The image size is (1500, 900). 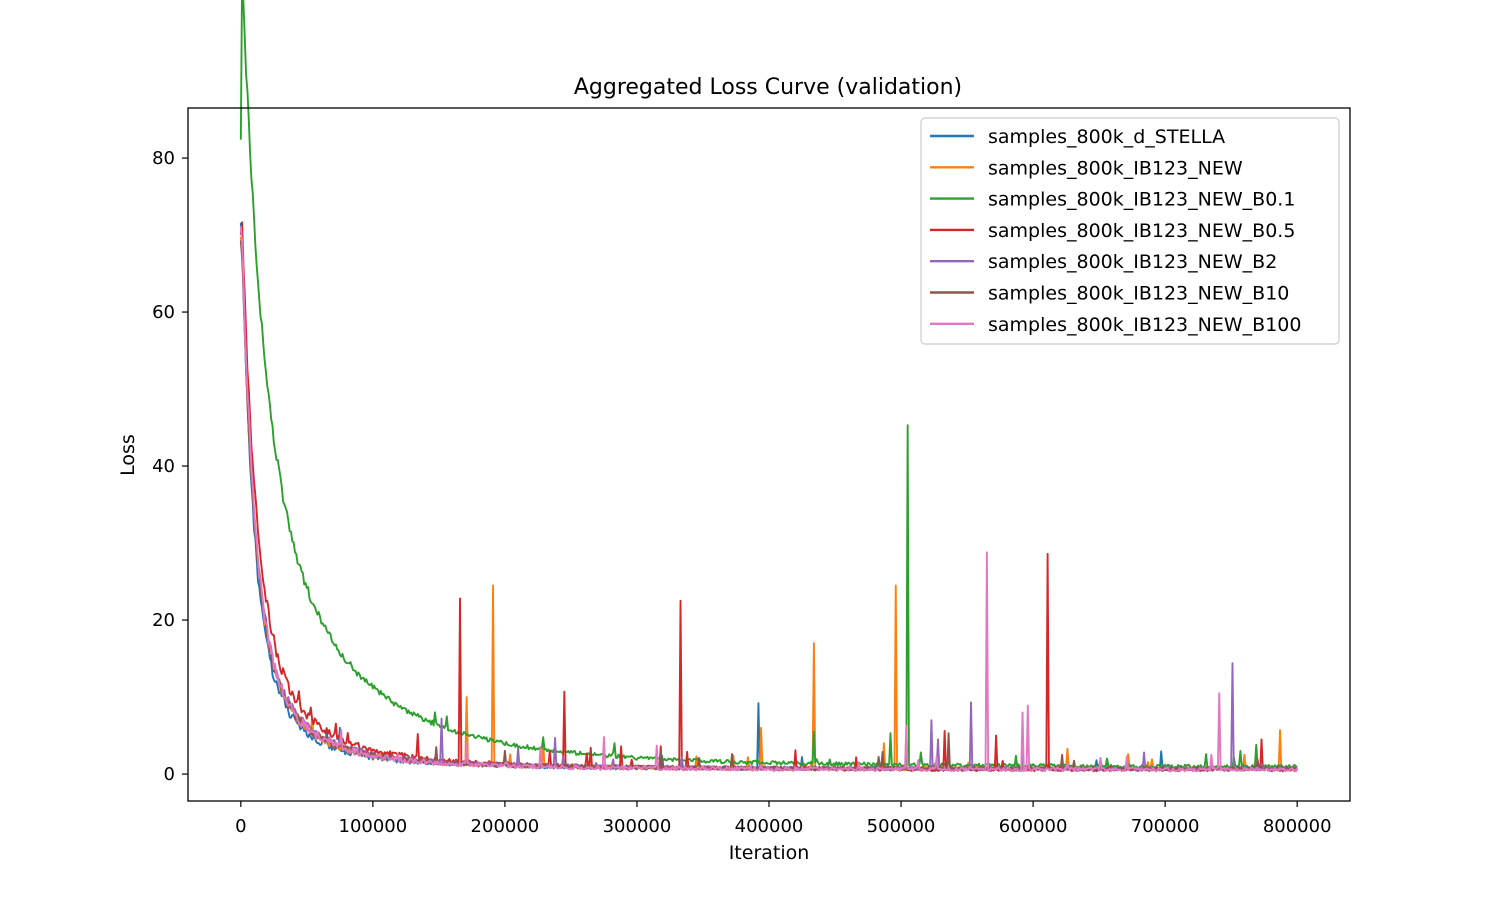 I want to click on x-tick-label: 600000, so click(x=1033, y=826).